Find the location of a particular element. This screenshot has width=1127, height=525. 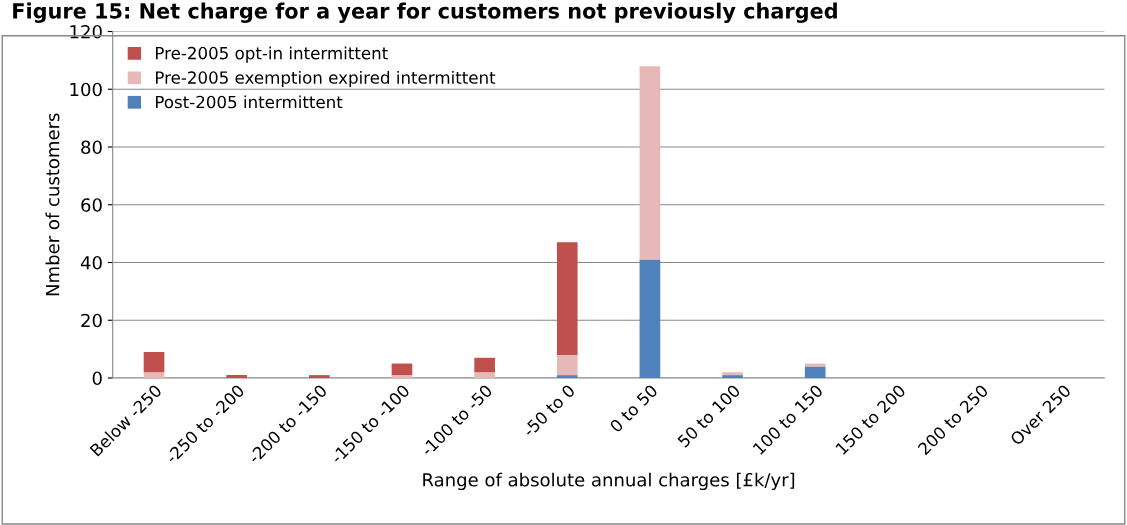

x-tick-label: -50 to 0 is located at coordinates (548, 410).